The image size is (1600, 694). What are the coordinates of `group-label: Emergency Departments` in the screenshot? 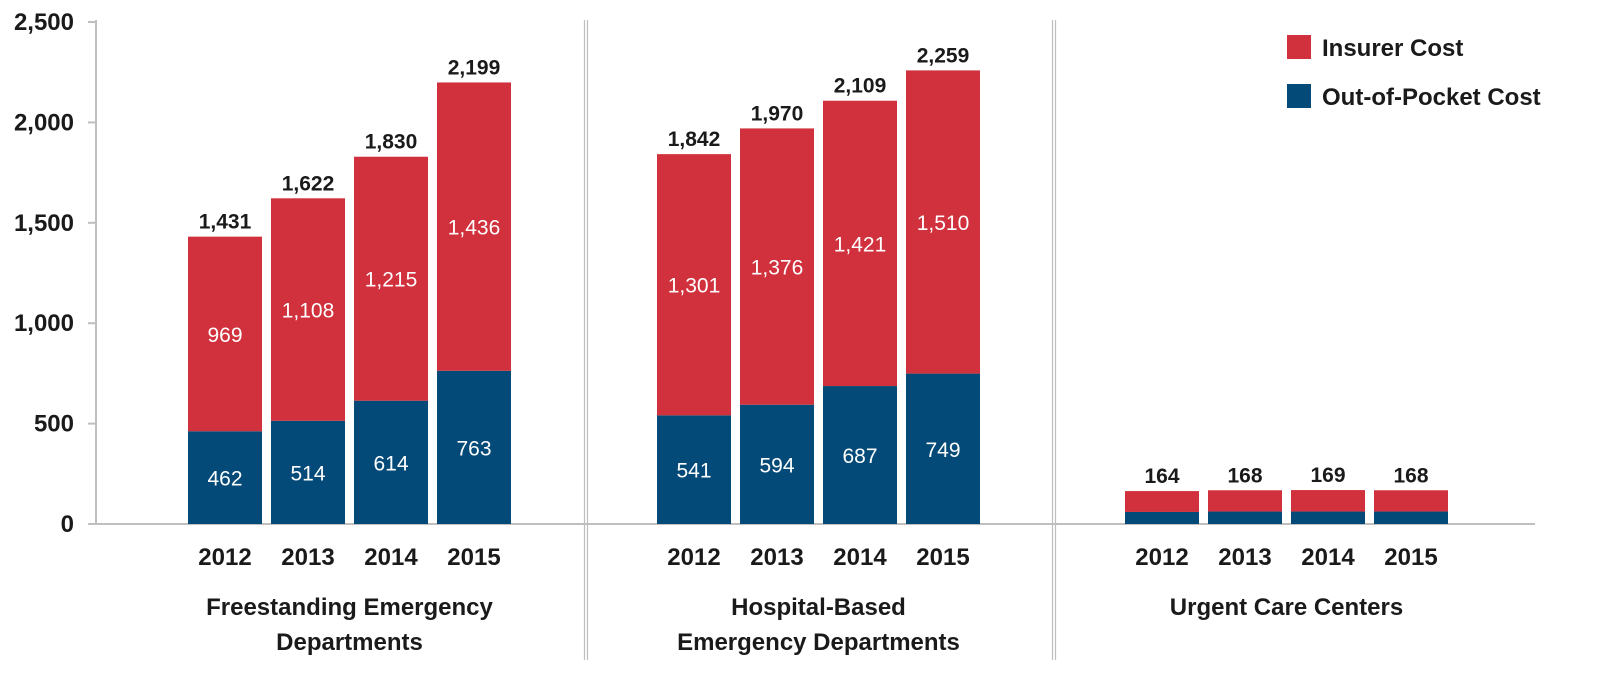 It's located at (818, 642).